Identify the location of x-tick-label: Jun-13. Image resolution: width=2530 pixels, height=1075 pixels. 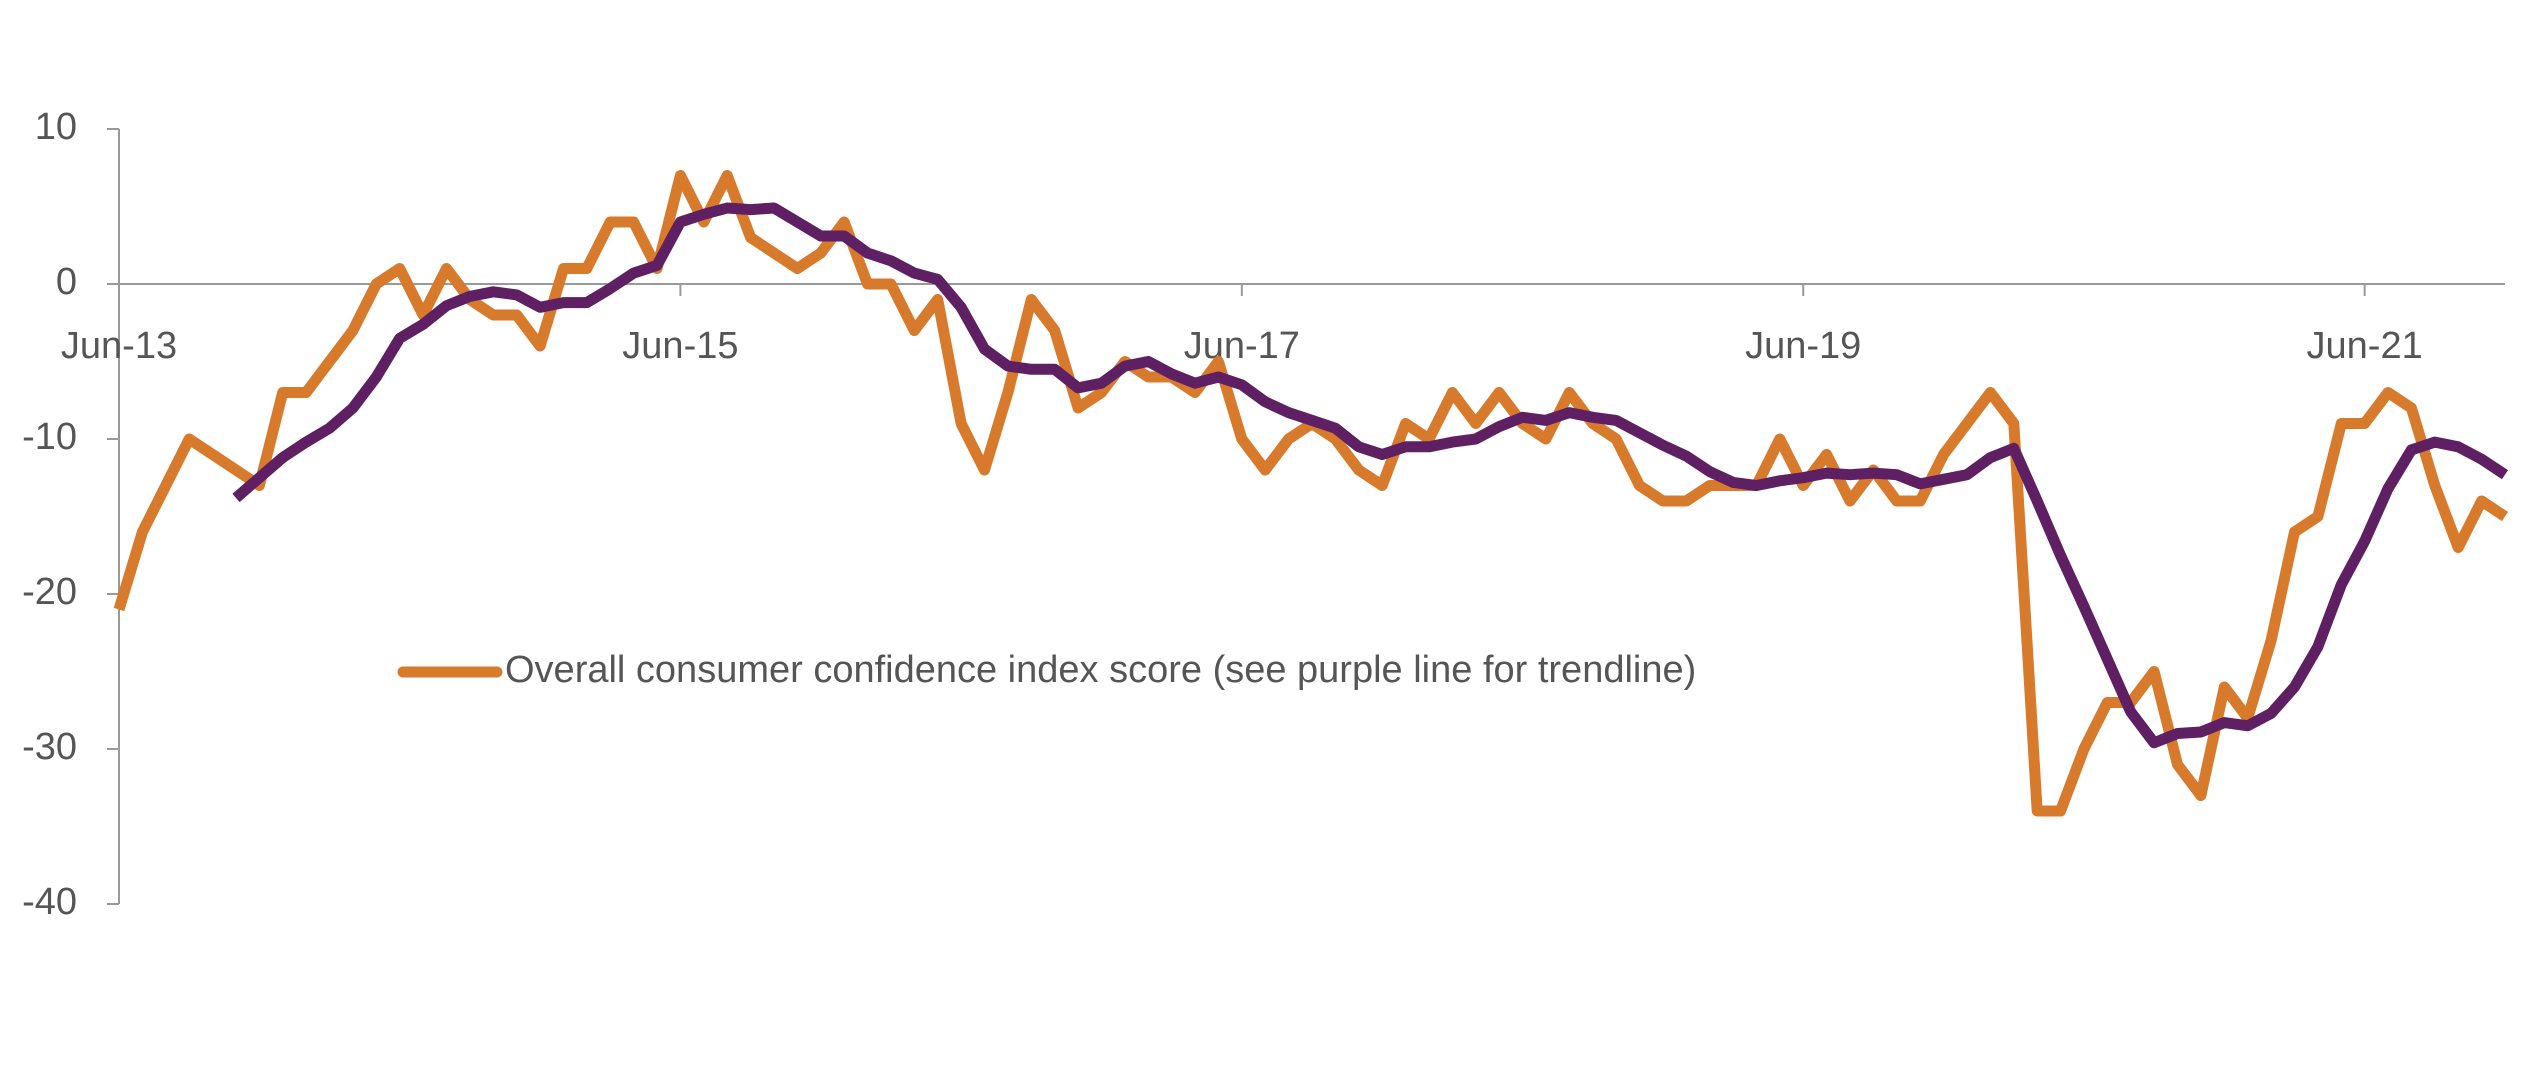
(119, 346).